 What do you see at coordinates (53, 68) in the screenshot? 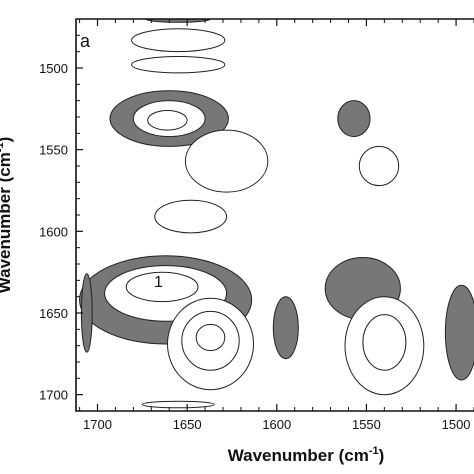
I see `y-tick-label: 1500` at bounding box center [53, 68].